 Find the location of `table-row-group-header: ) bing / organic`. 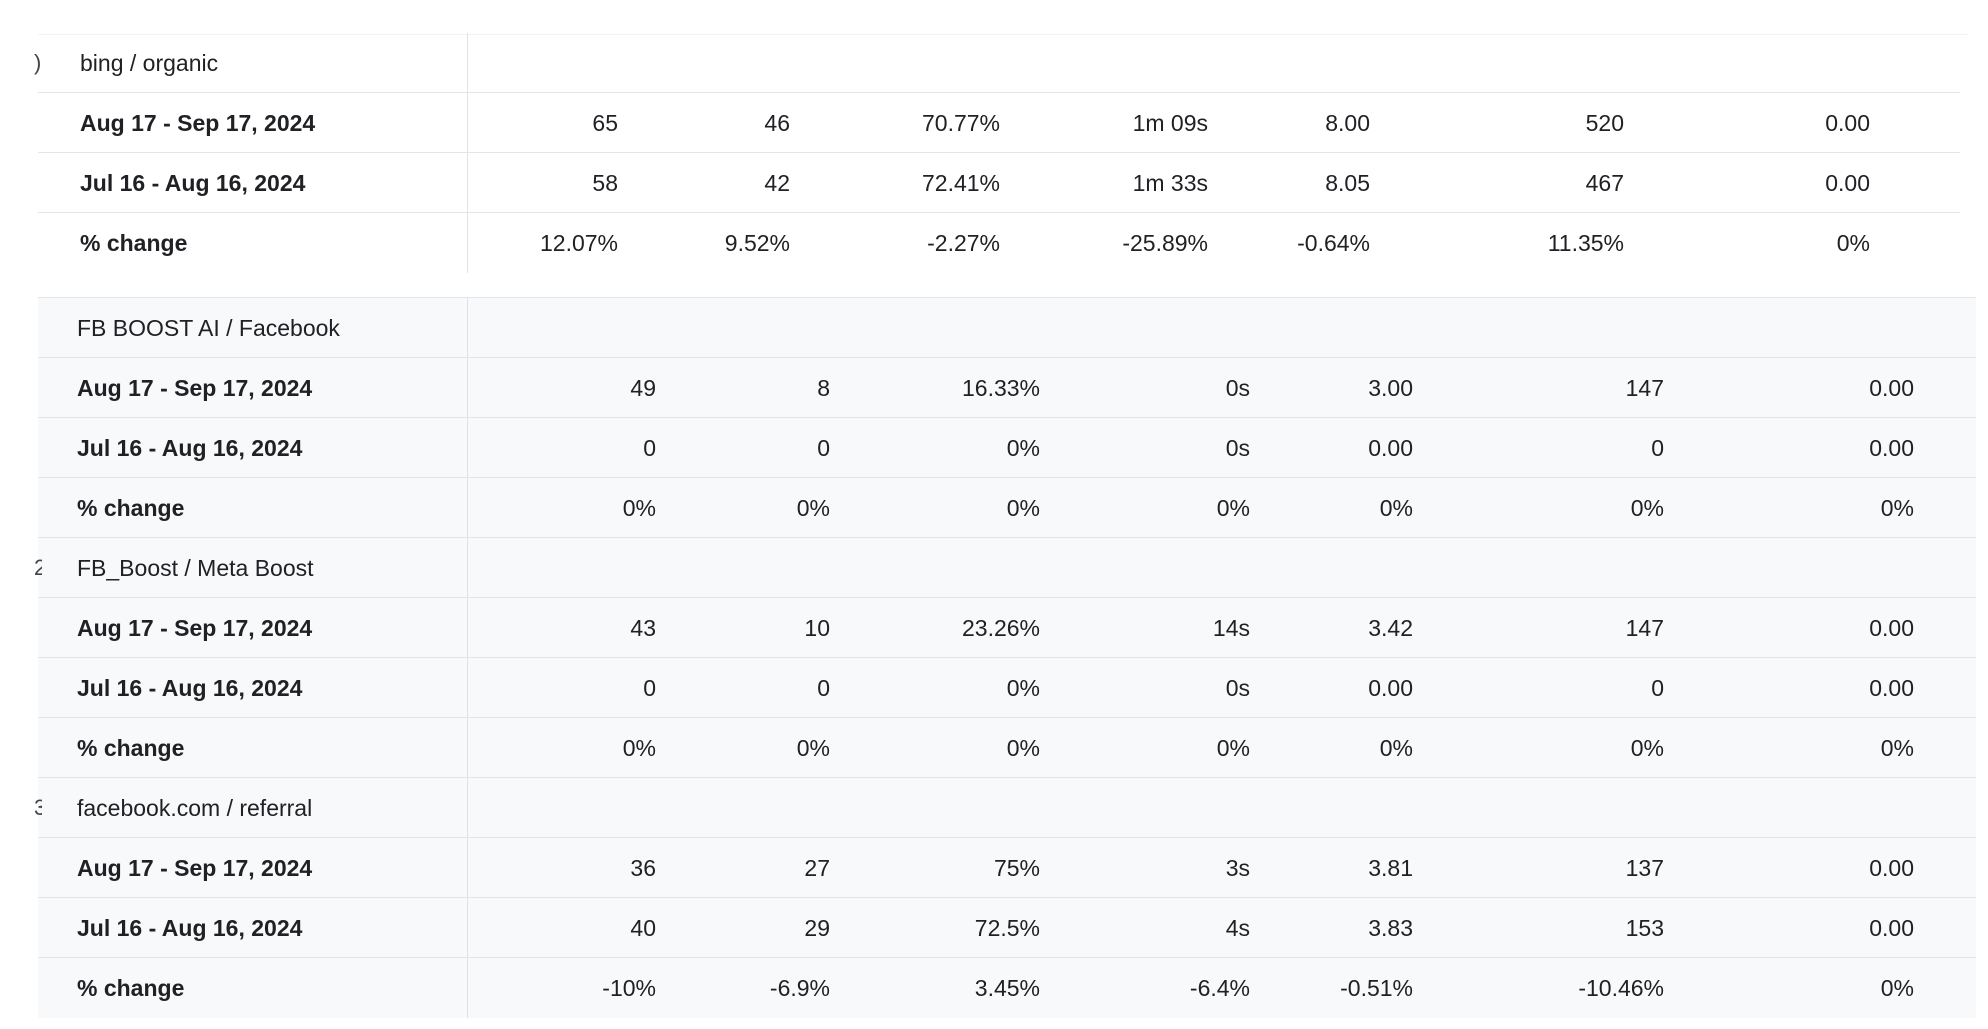

table-row-group-header: ) bing / organic is located at coordinates (997, 63).